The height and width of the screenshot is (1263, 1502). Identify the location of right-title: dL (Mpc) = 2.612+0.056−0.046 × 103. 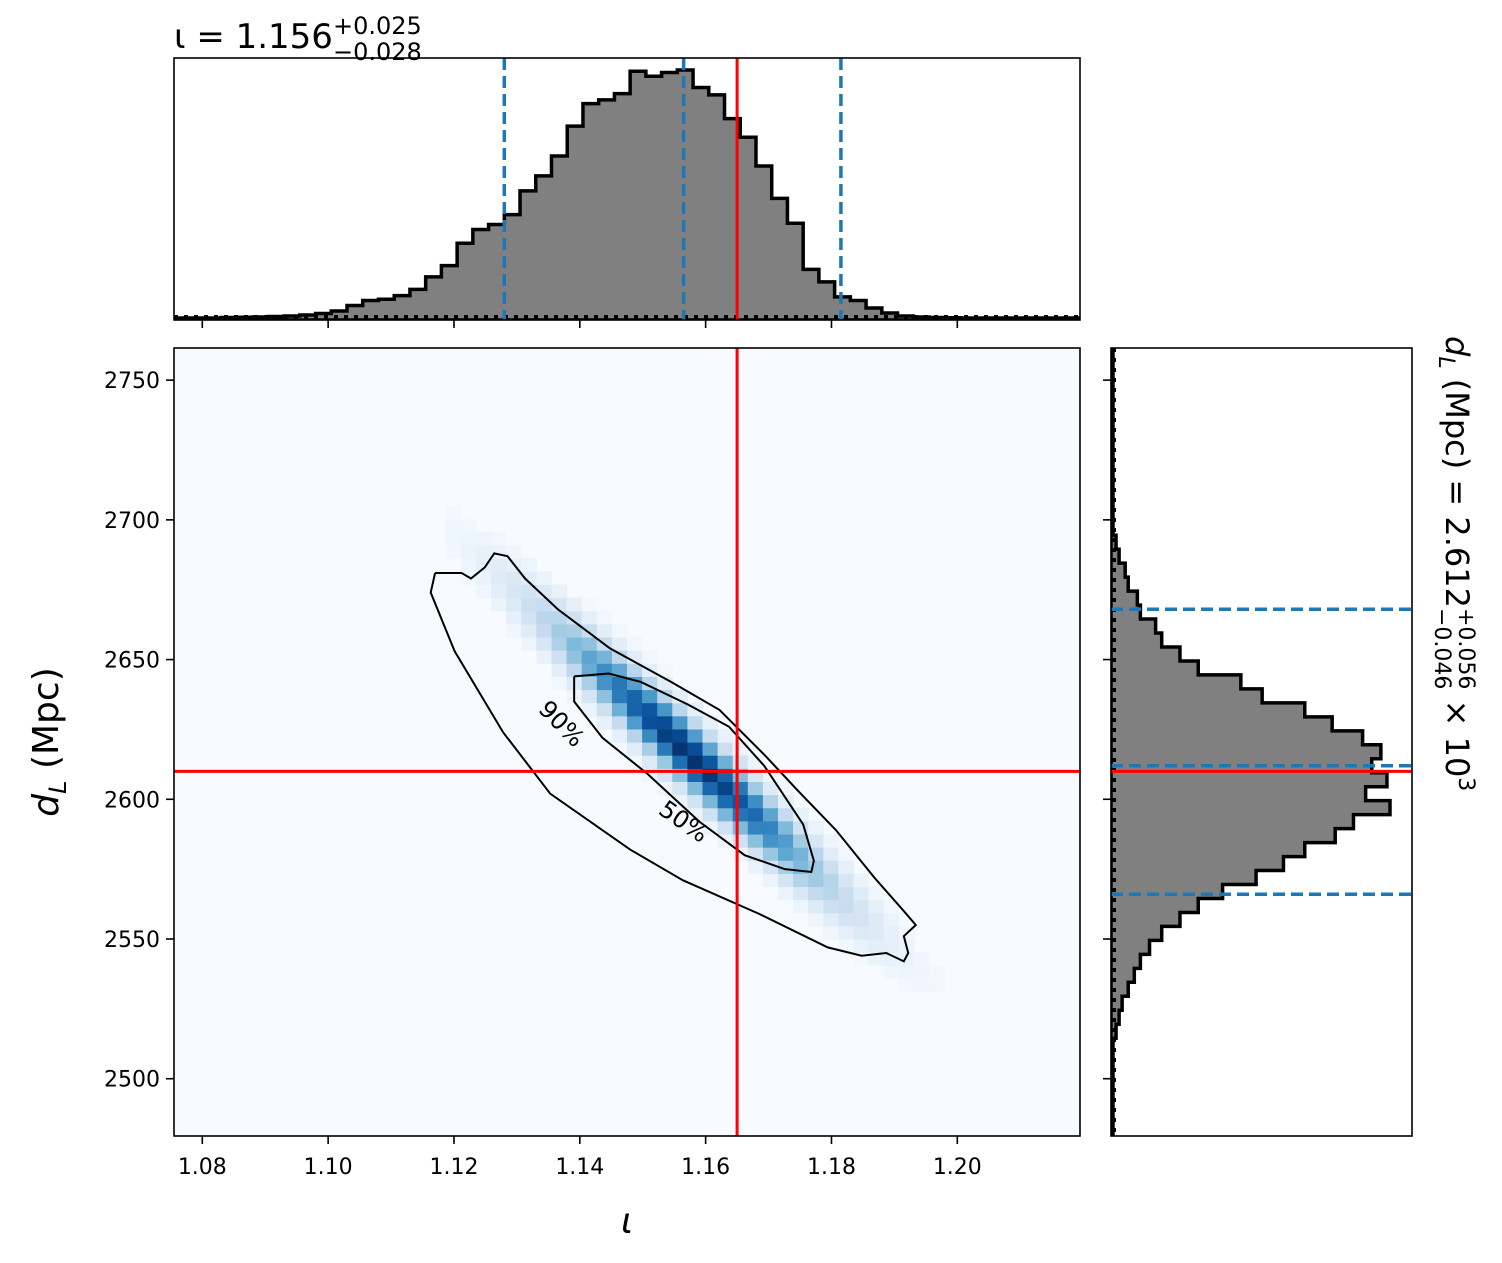
(1453, 563).